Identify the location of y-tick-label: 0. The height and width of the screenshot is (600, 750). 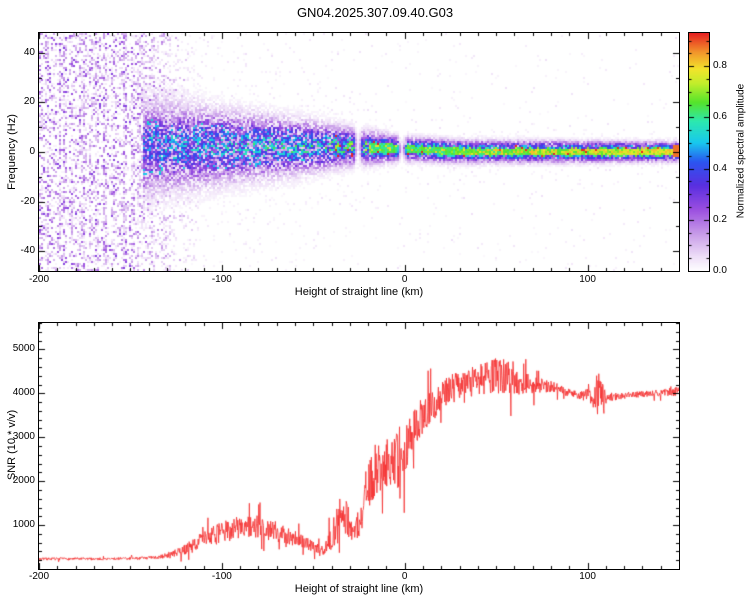
(32, 151).